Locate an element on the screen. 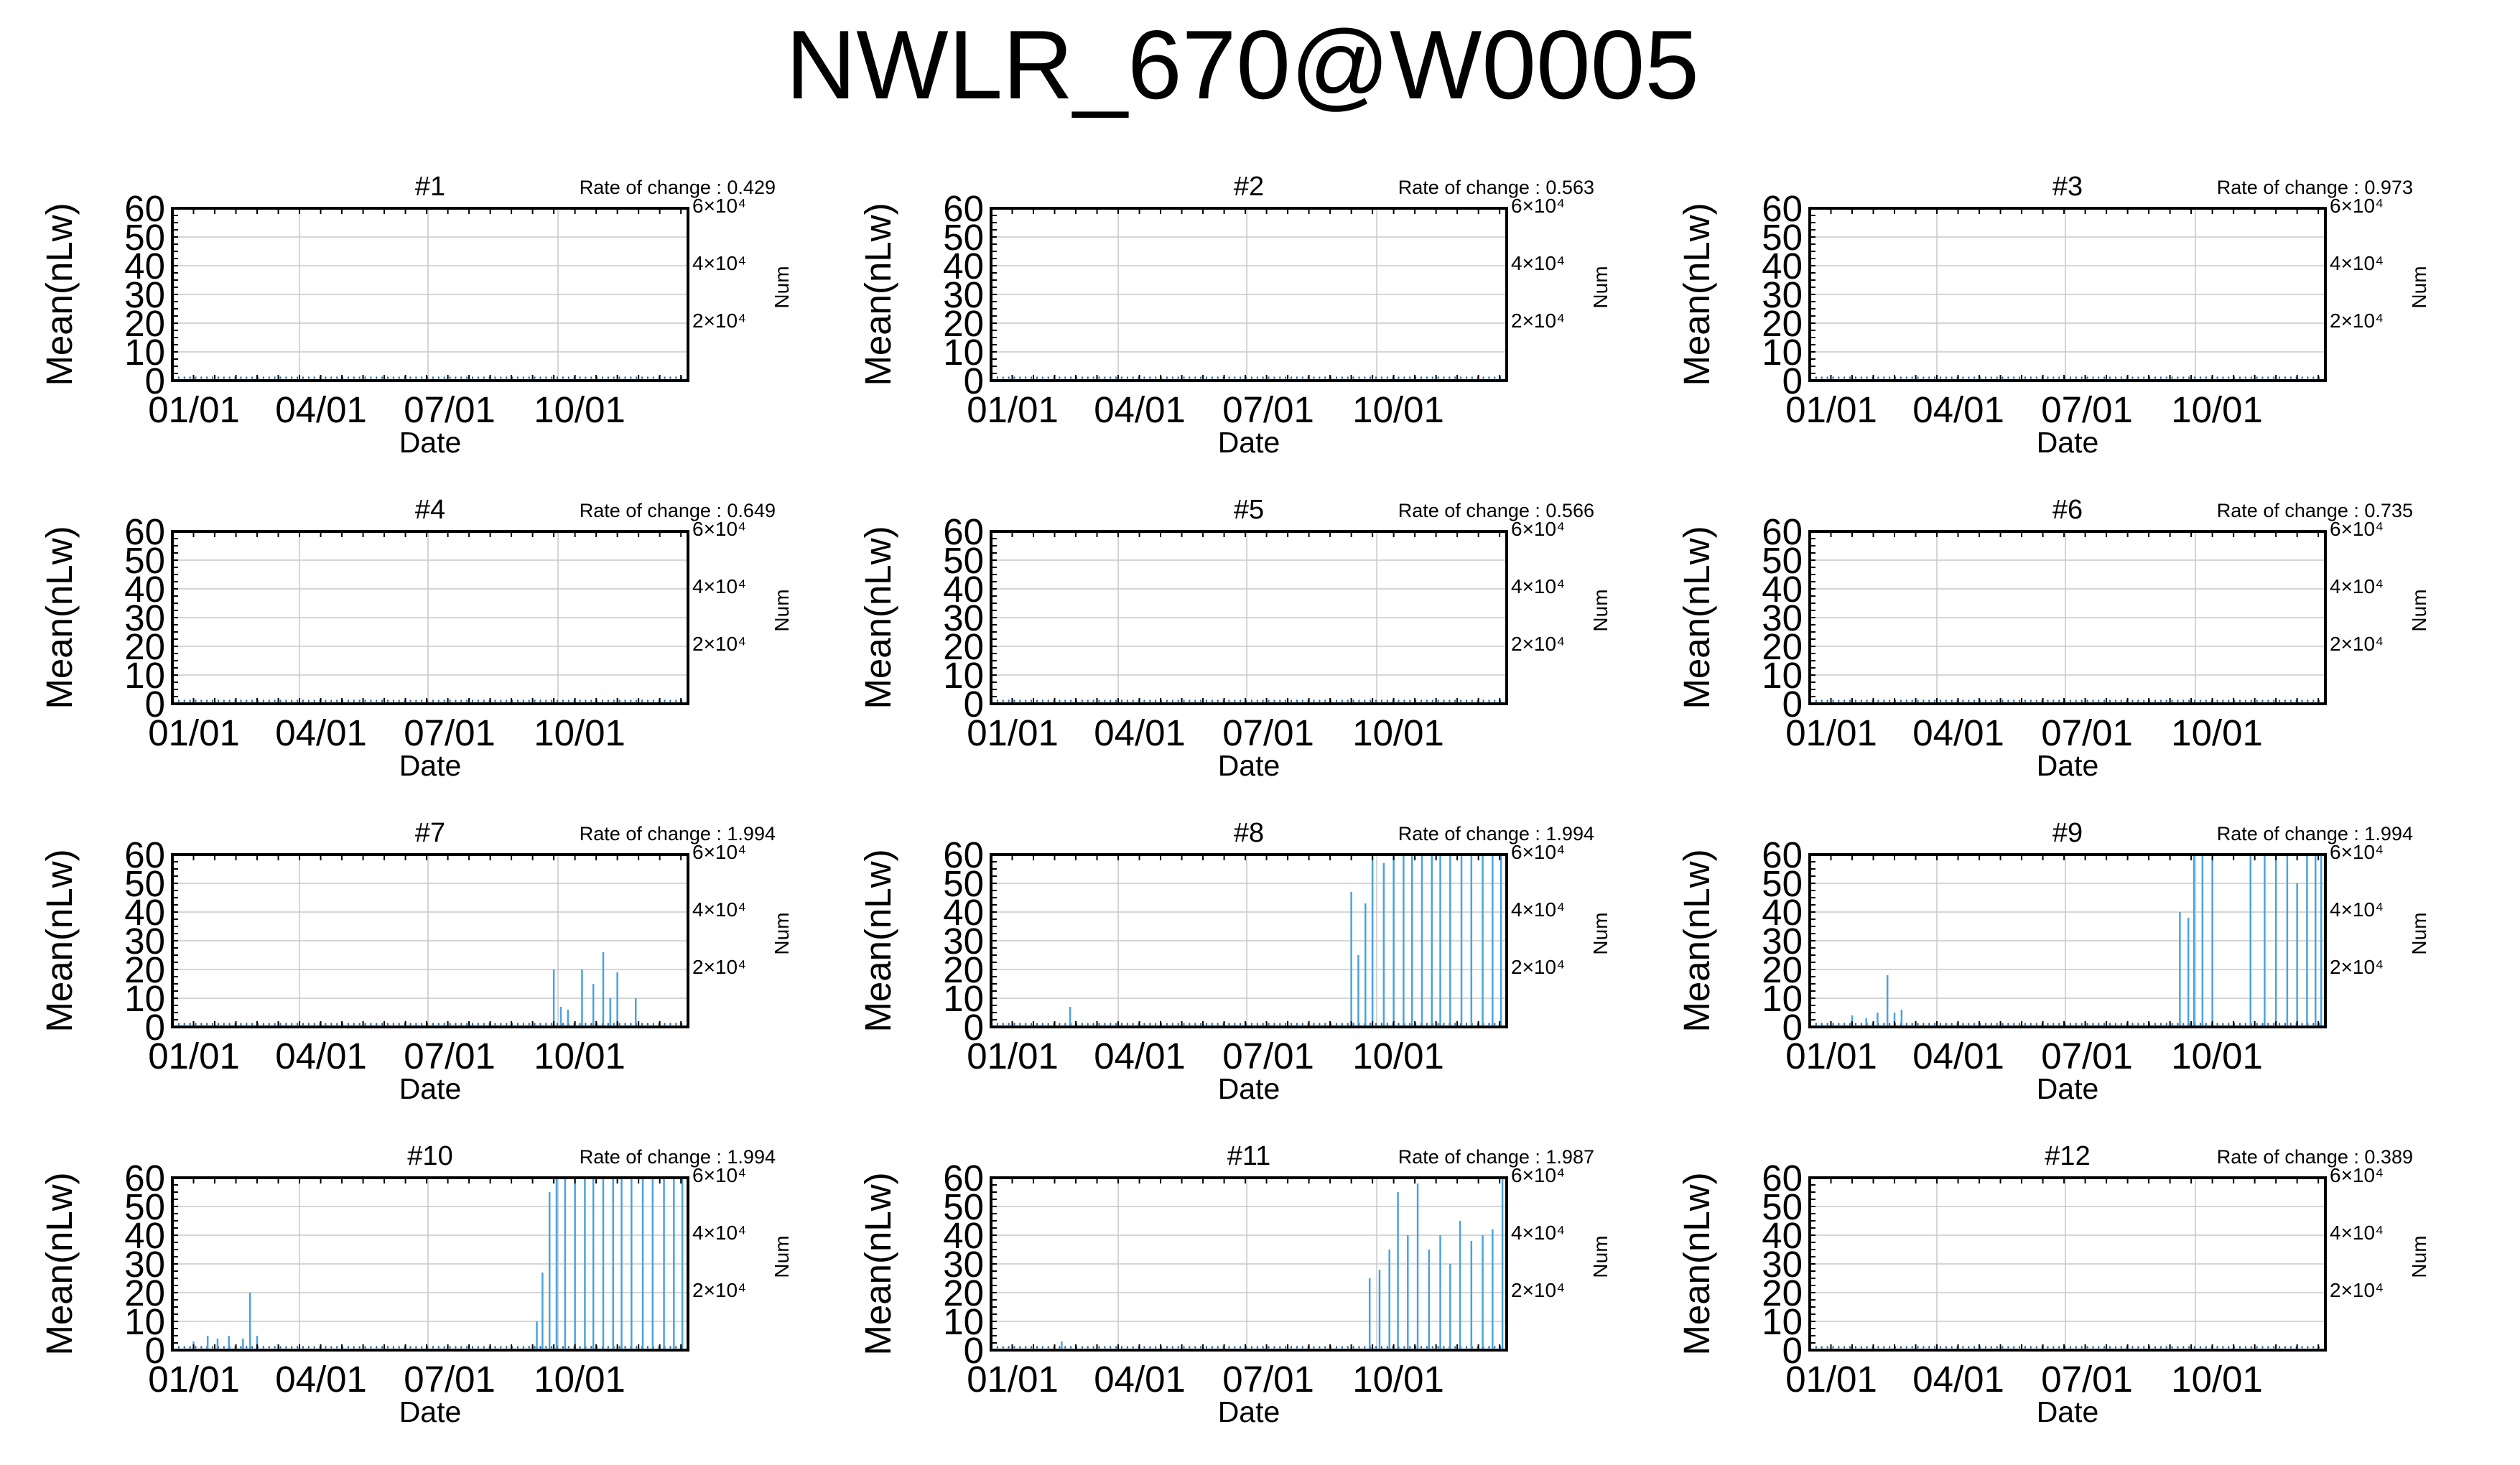 The height and width of the screenshot is (1465, 2520). rate-of-change-label: Rate of change : 1.987 is located at coordinates (1496, 1157).